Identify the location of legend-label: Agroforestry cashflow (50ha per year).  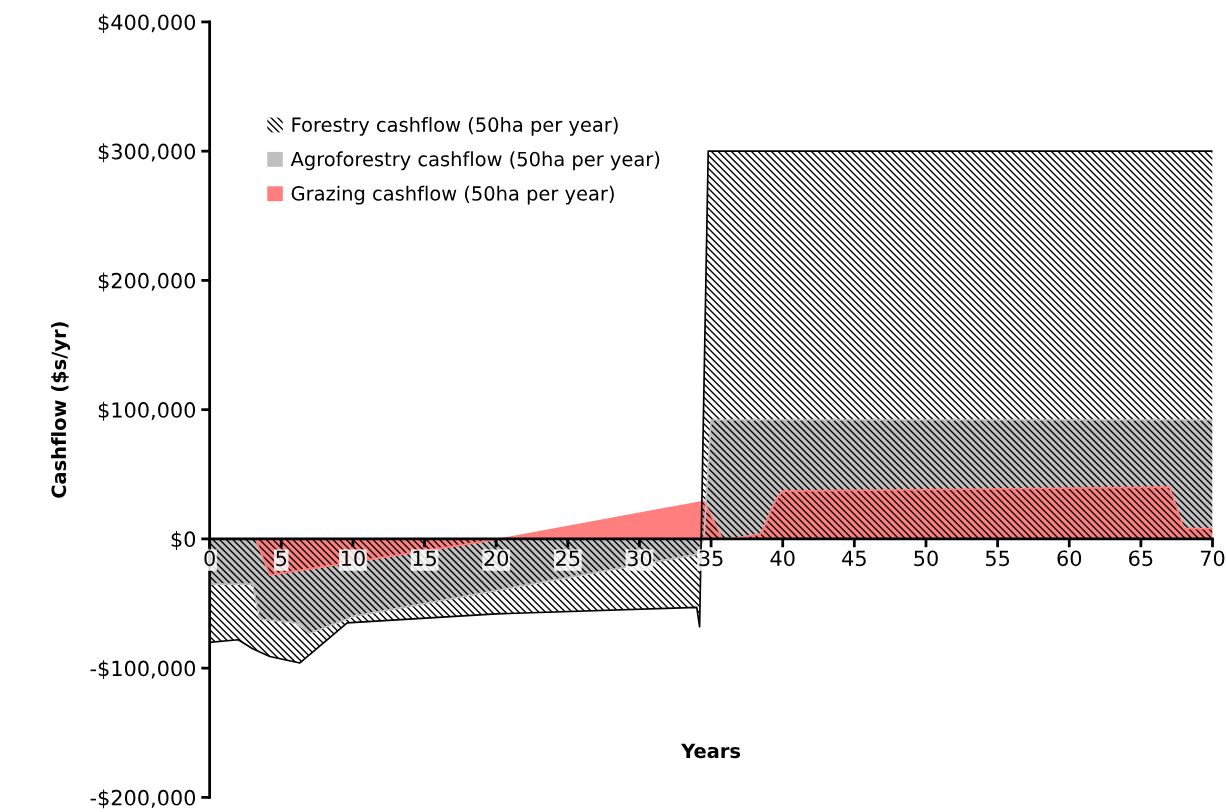
(475, 161).